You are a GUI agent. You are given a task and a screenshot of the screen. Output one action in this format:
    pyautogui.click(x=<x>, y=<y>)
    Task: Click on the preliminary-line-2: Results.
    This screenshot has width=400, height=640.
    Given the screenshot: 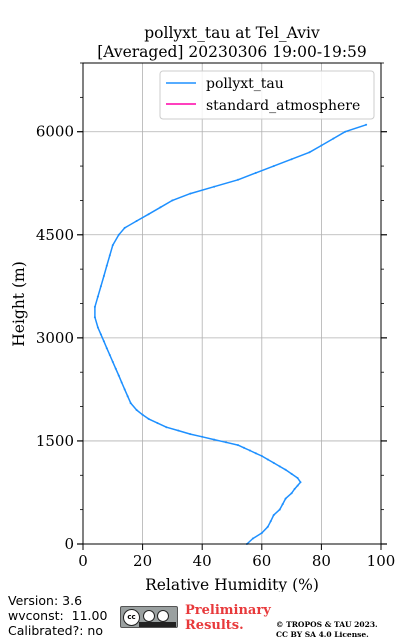 What is the action you would take?
    pyautogui.click(x=214, y=625)
    